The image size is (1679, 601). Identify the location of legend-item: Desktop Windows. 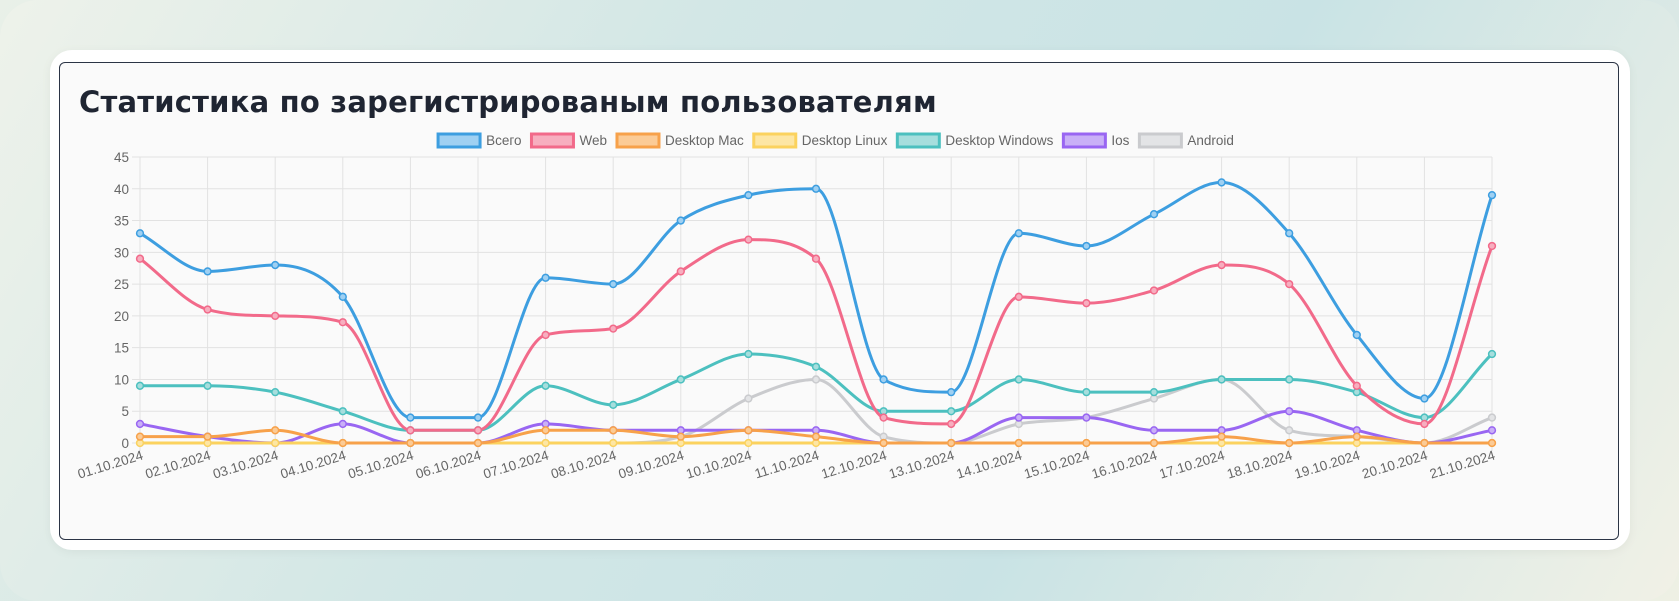
(974, 140).